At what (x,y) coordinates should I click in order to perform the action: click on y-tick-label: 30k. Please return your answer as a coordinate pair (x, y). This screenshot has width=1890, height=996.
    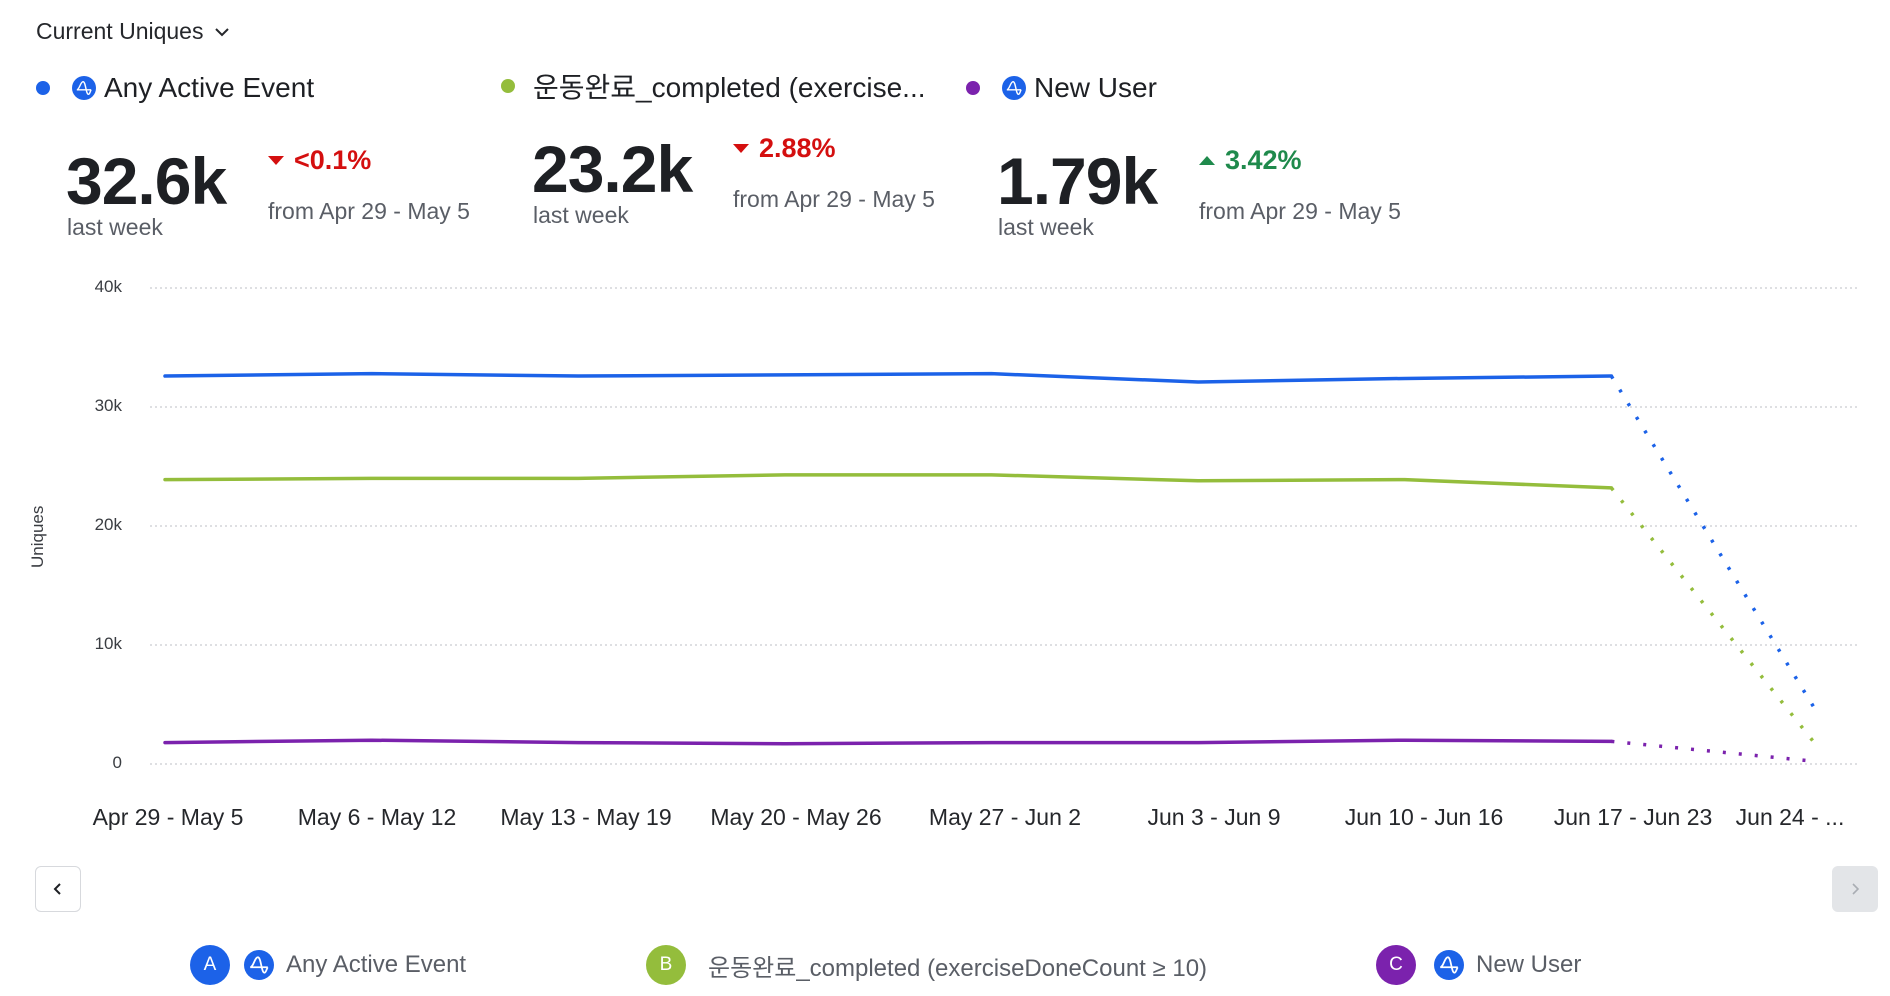
    Looking at the image, I should click on (108, 405).